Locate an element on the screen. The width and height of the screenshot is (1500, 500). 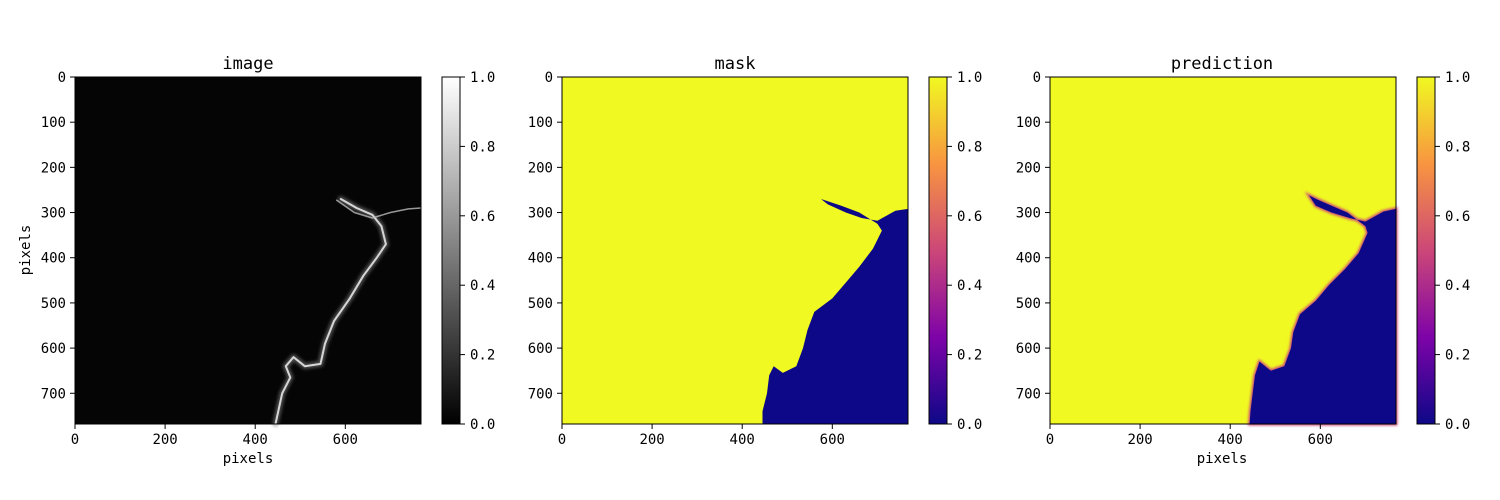
image-y-tick-label: 500 is located at coordinates (53, 304).